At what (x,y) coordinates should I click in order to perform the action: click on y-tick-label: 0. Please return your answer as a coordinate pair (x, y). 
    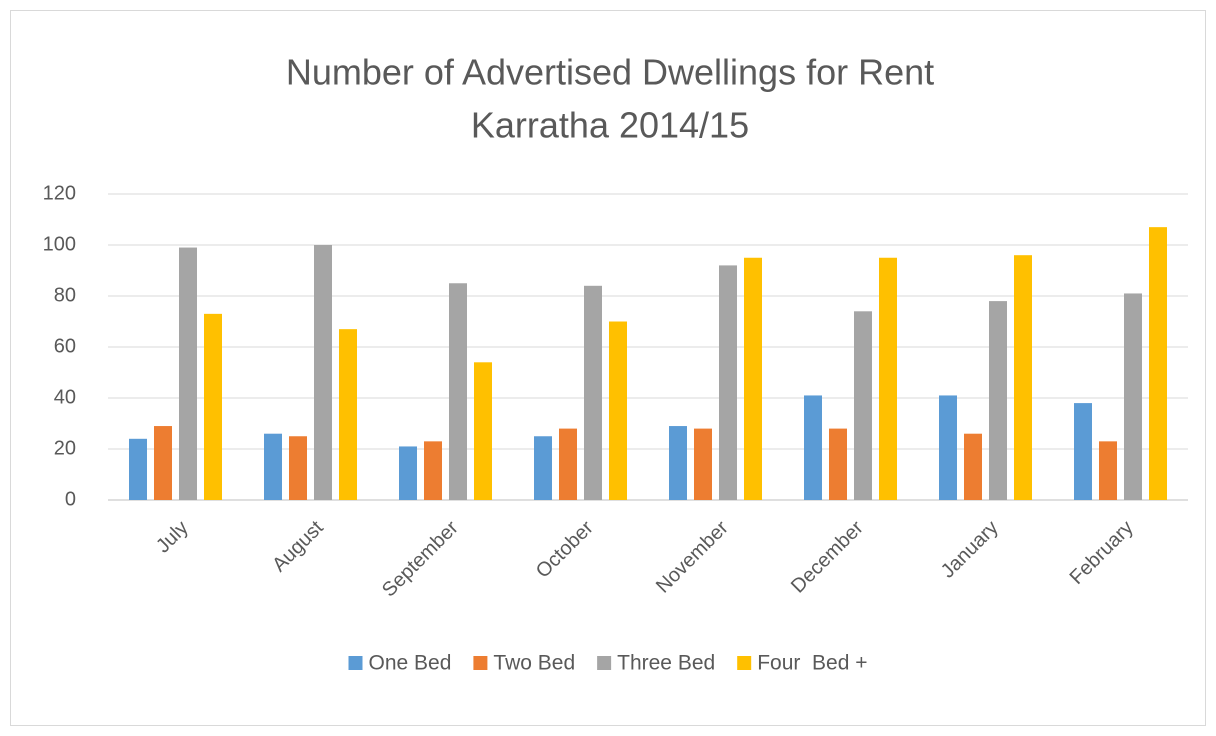
    Looking at the image, I should click on (70, 499).